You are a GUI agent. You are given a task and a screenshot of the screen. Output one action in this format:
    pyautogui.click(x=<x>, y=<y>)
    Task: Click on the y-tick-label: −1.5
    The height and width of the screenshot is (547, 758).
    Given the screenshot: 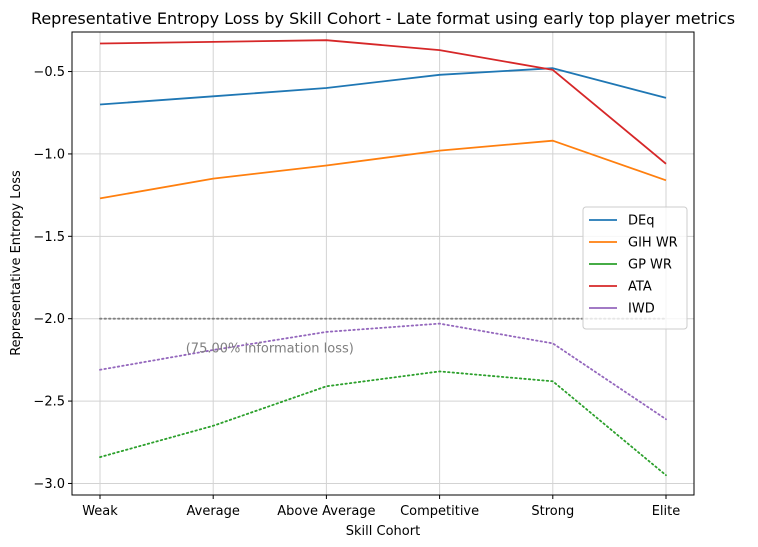 What is the action you would take?
    pyautogui.click(x=49, y=237)
    